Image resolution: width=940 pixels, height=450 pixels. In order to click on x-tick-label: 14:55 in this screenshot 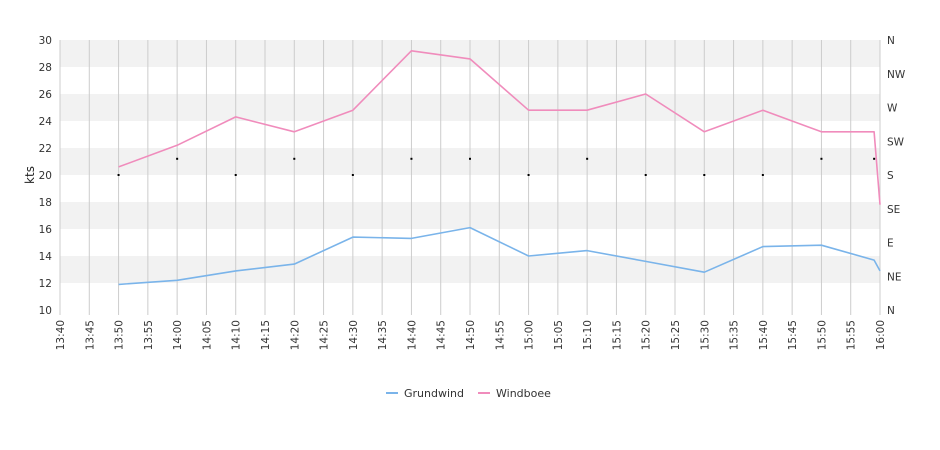, I will do `click(500, 335)`.